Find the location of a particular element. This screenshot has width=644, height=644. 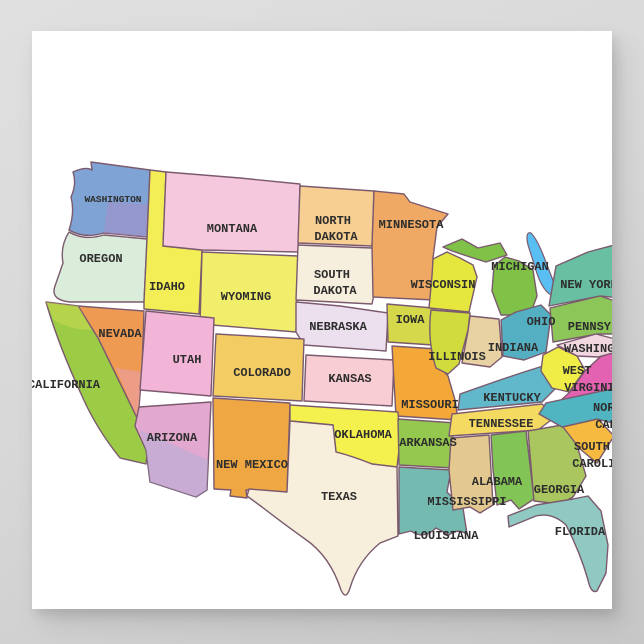

state-label-missouri: MISSOURI is located at coordinates (430, 405).